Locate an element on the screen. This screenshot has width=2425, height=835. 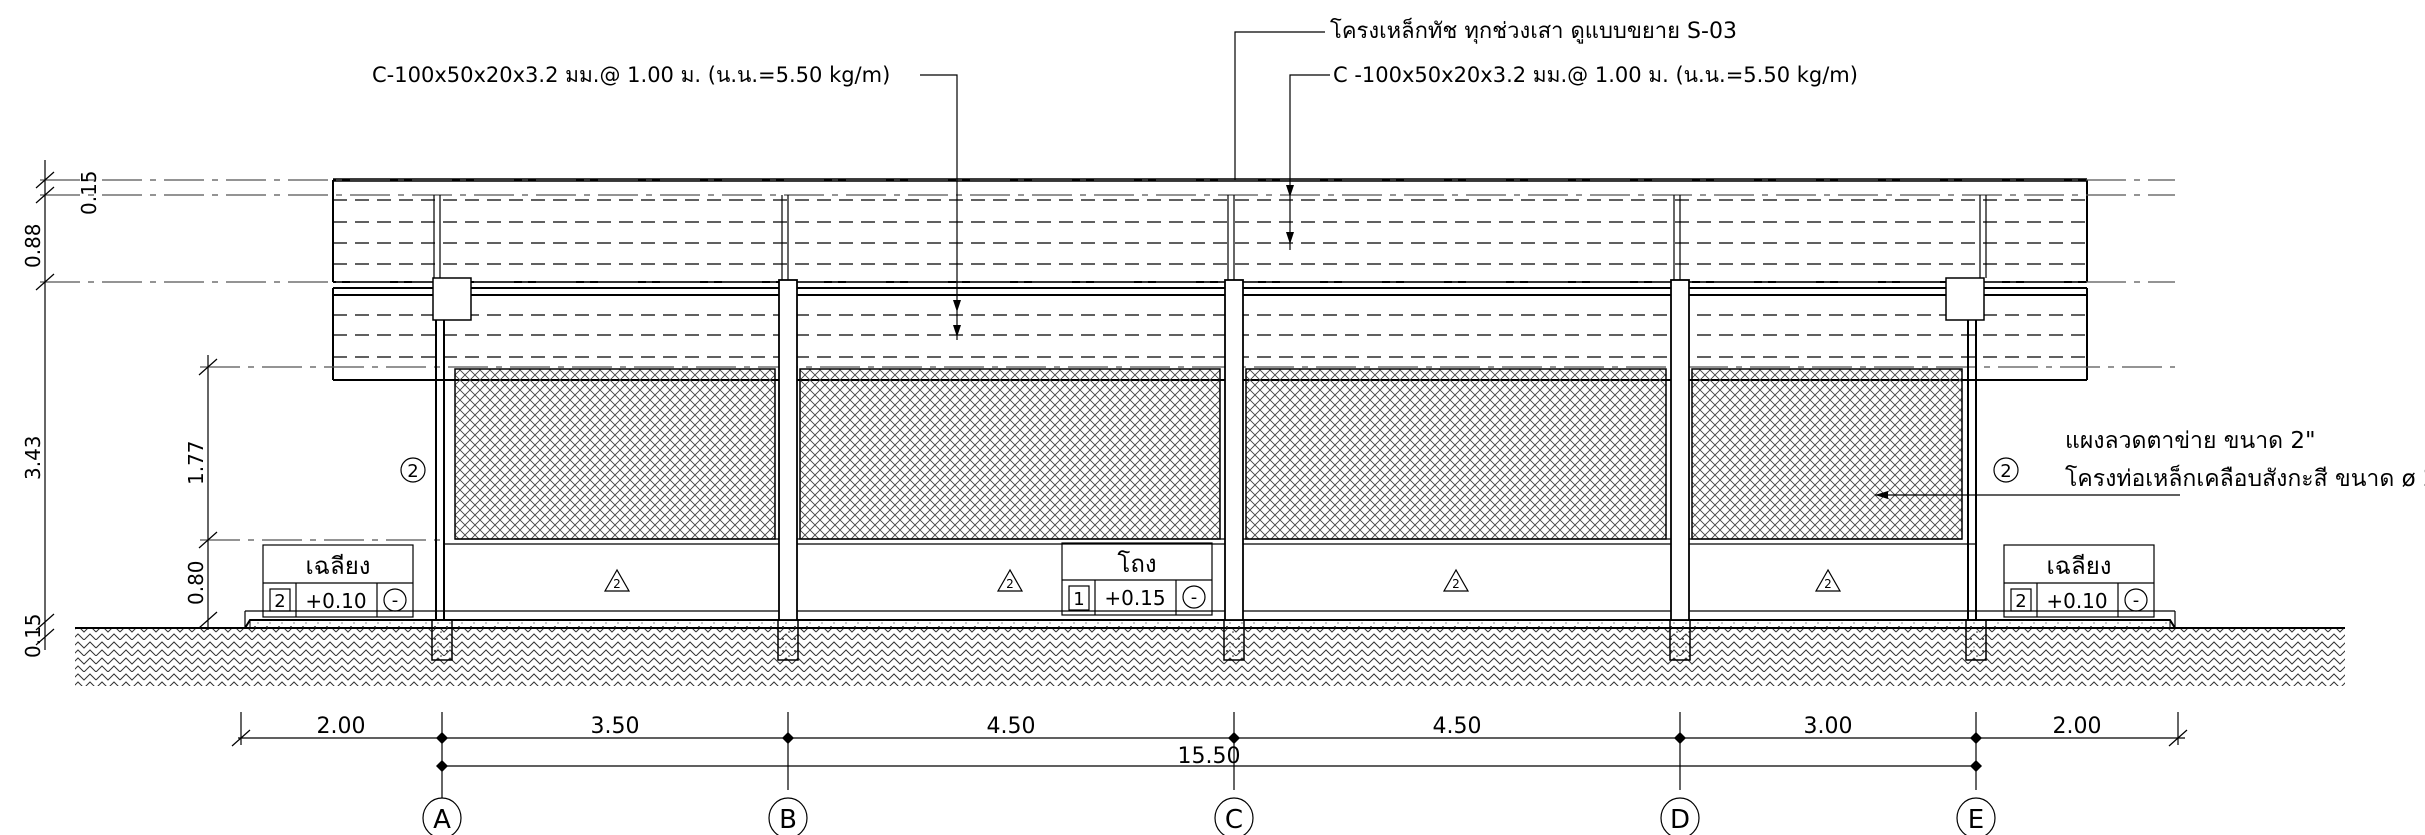
ground is located at coordinates (1210, 656).